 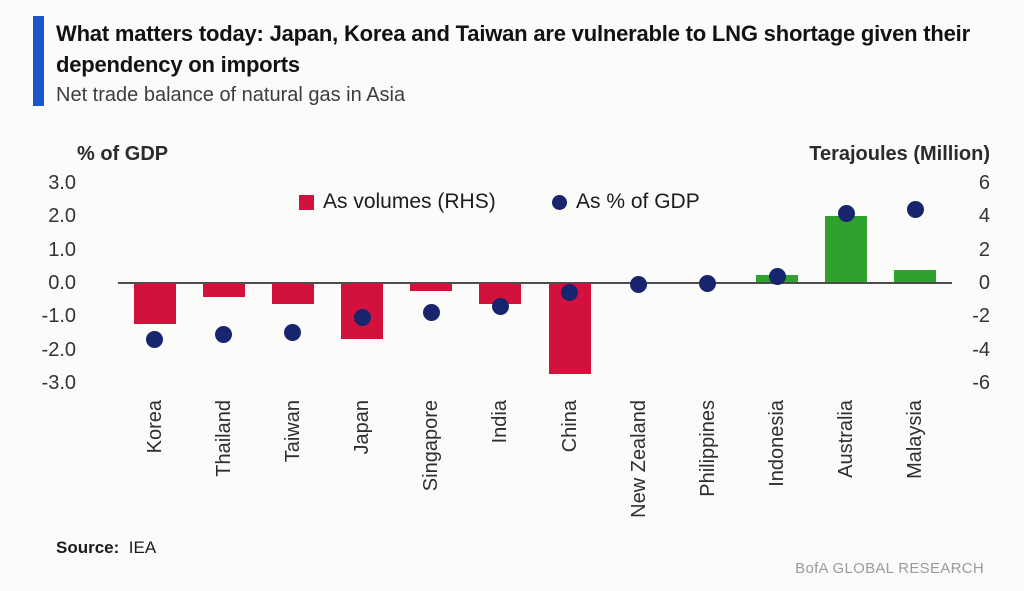 I want to click on gdp-dot-Taiwan, so click(x=293, y=333).